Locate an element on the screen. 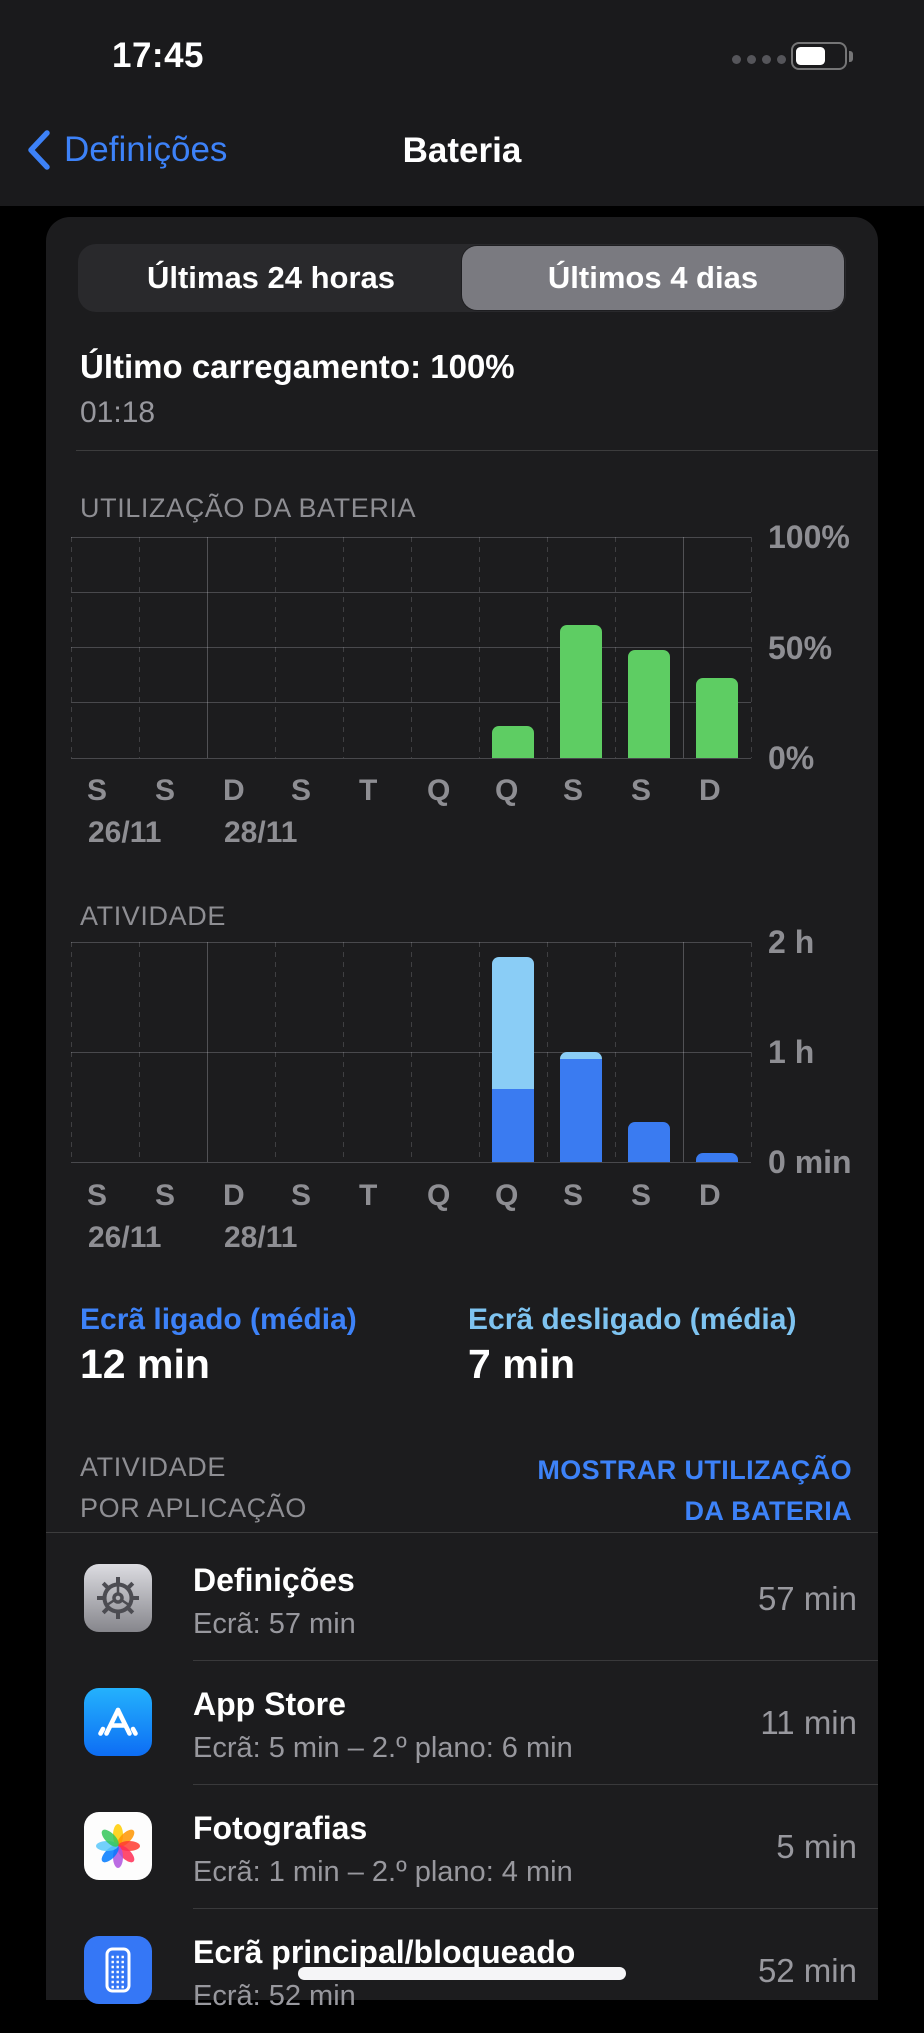  y-axis-label: 2 h is located at coordinates (791, 942).